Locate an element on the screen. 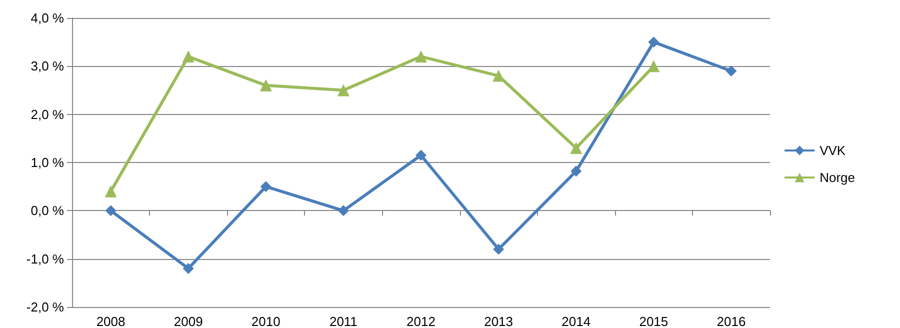 This screenshot has width=900, height=328. y-tick-label: -2,0 % is located at coordinates (45, 307).